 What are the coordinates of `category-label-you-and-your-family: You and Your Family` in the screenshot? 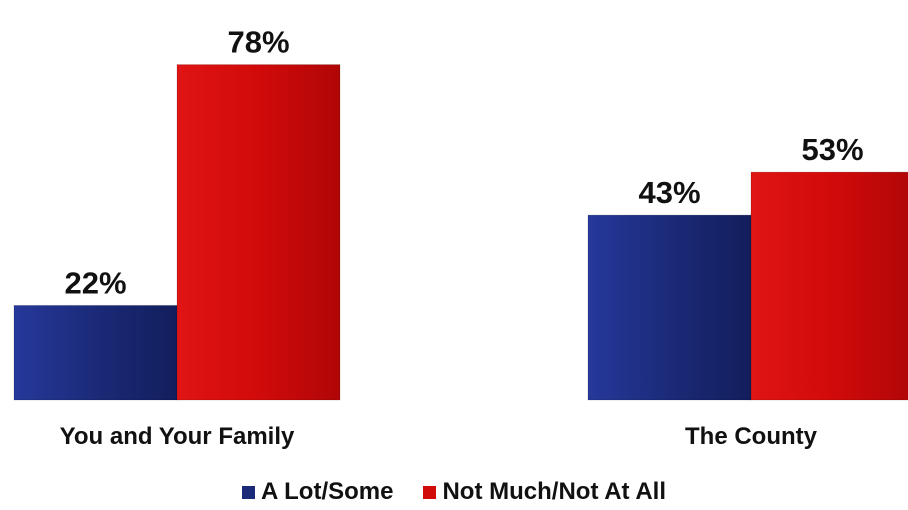 It's located at (177, 436).